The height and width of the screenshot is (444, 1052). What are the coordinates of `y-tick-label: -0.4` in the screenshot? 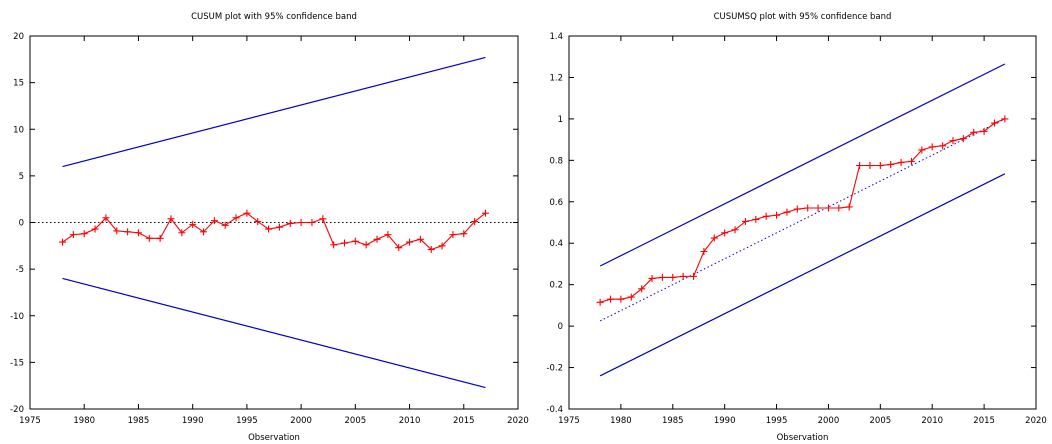 It's located at (554, 410).